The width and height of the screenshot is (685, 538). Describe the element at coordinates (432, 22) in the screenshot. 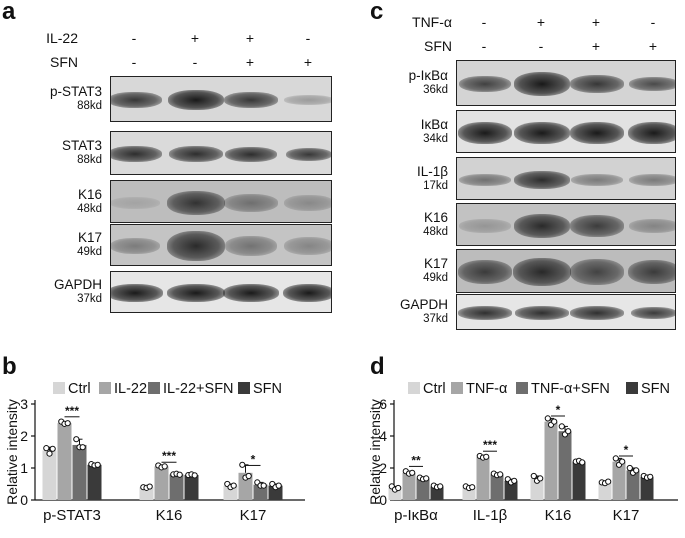

I see `treatment-label: TNF-α` at that location.